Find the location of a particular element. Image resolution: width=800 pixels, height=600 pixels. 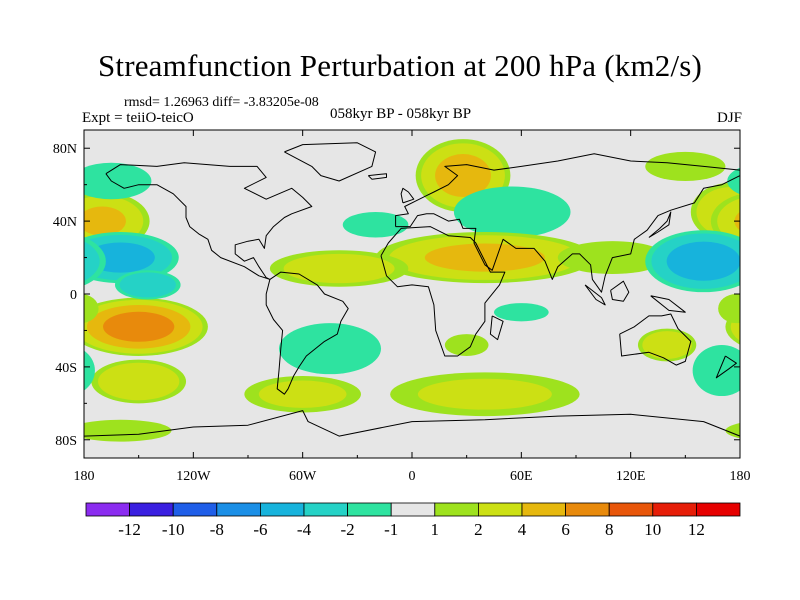

x-tick-label: 60E is located at coordinates (521, 476).